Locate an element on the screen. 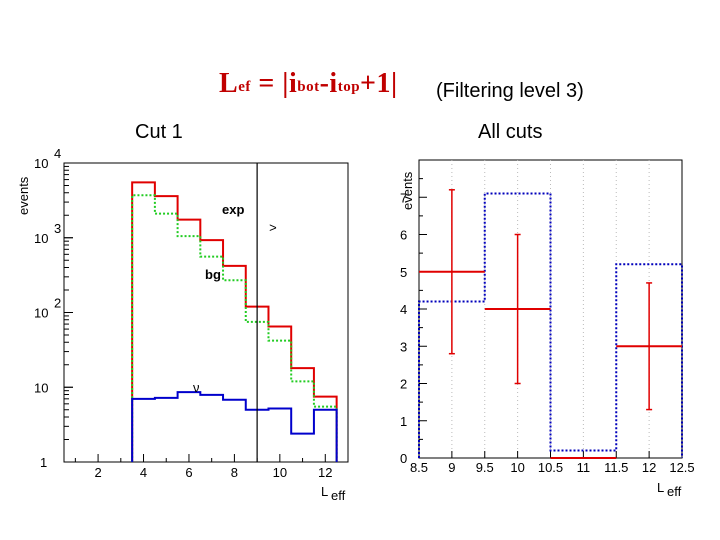 The width and height of the screenshot is (720, 540). right-x-tick-label: 12.5 is located at coordinates (681, 467).